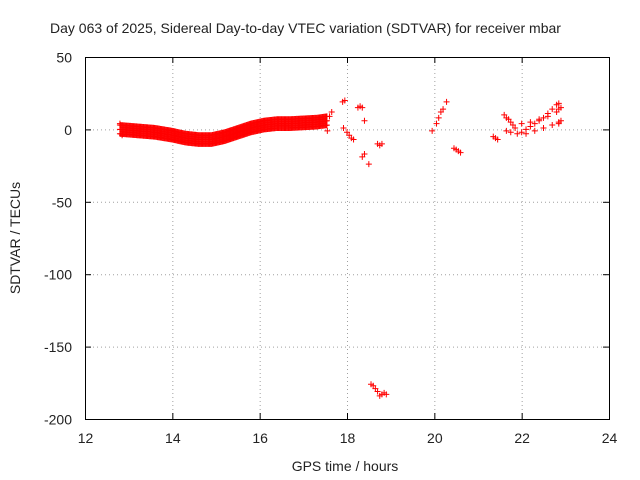  What do you see at coordinates (522, 438) in the screenshot?
I see `x-tick-label: 22` at bounding box center [522, 438].